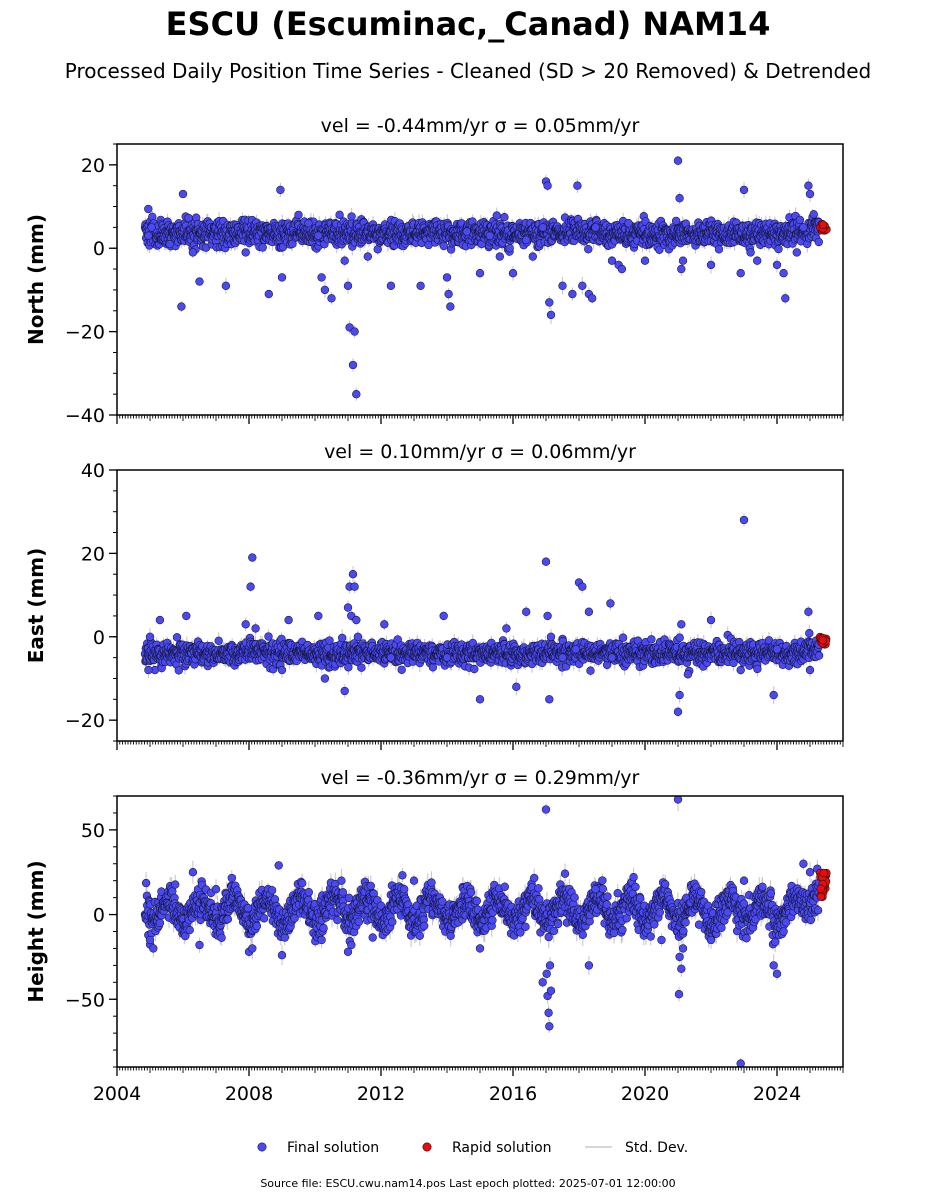  What do you see at coordinates (93, 471) in the screenshot?
I see `y-tick-label: 40` at bounding box center [93, 471].